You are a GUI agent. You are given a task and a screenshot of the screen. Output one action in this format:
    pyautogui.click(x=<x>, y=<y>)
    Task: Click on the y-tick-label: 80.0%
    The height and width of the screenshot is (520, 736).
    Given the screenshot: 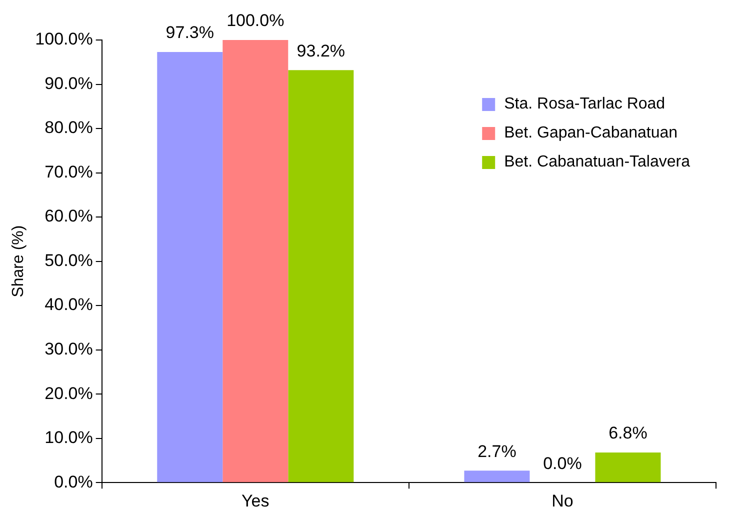 What is the action you would take?
    pyautogui.click(x=68, y=128)
    